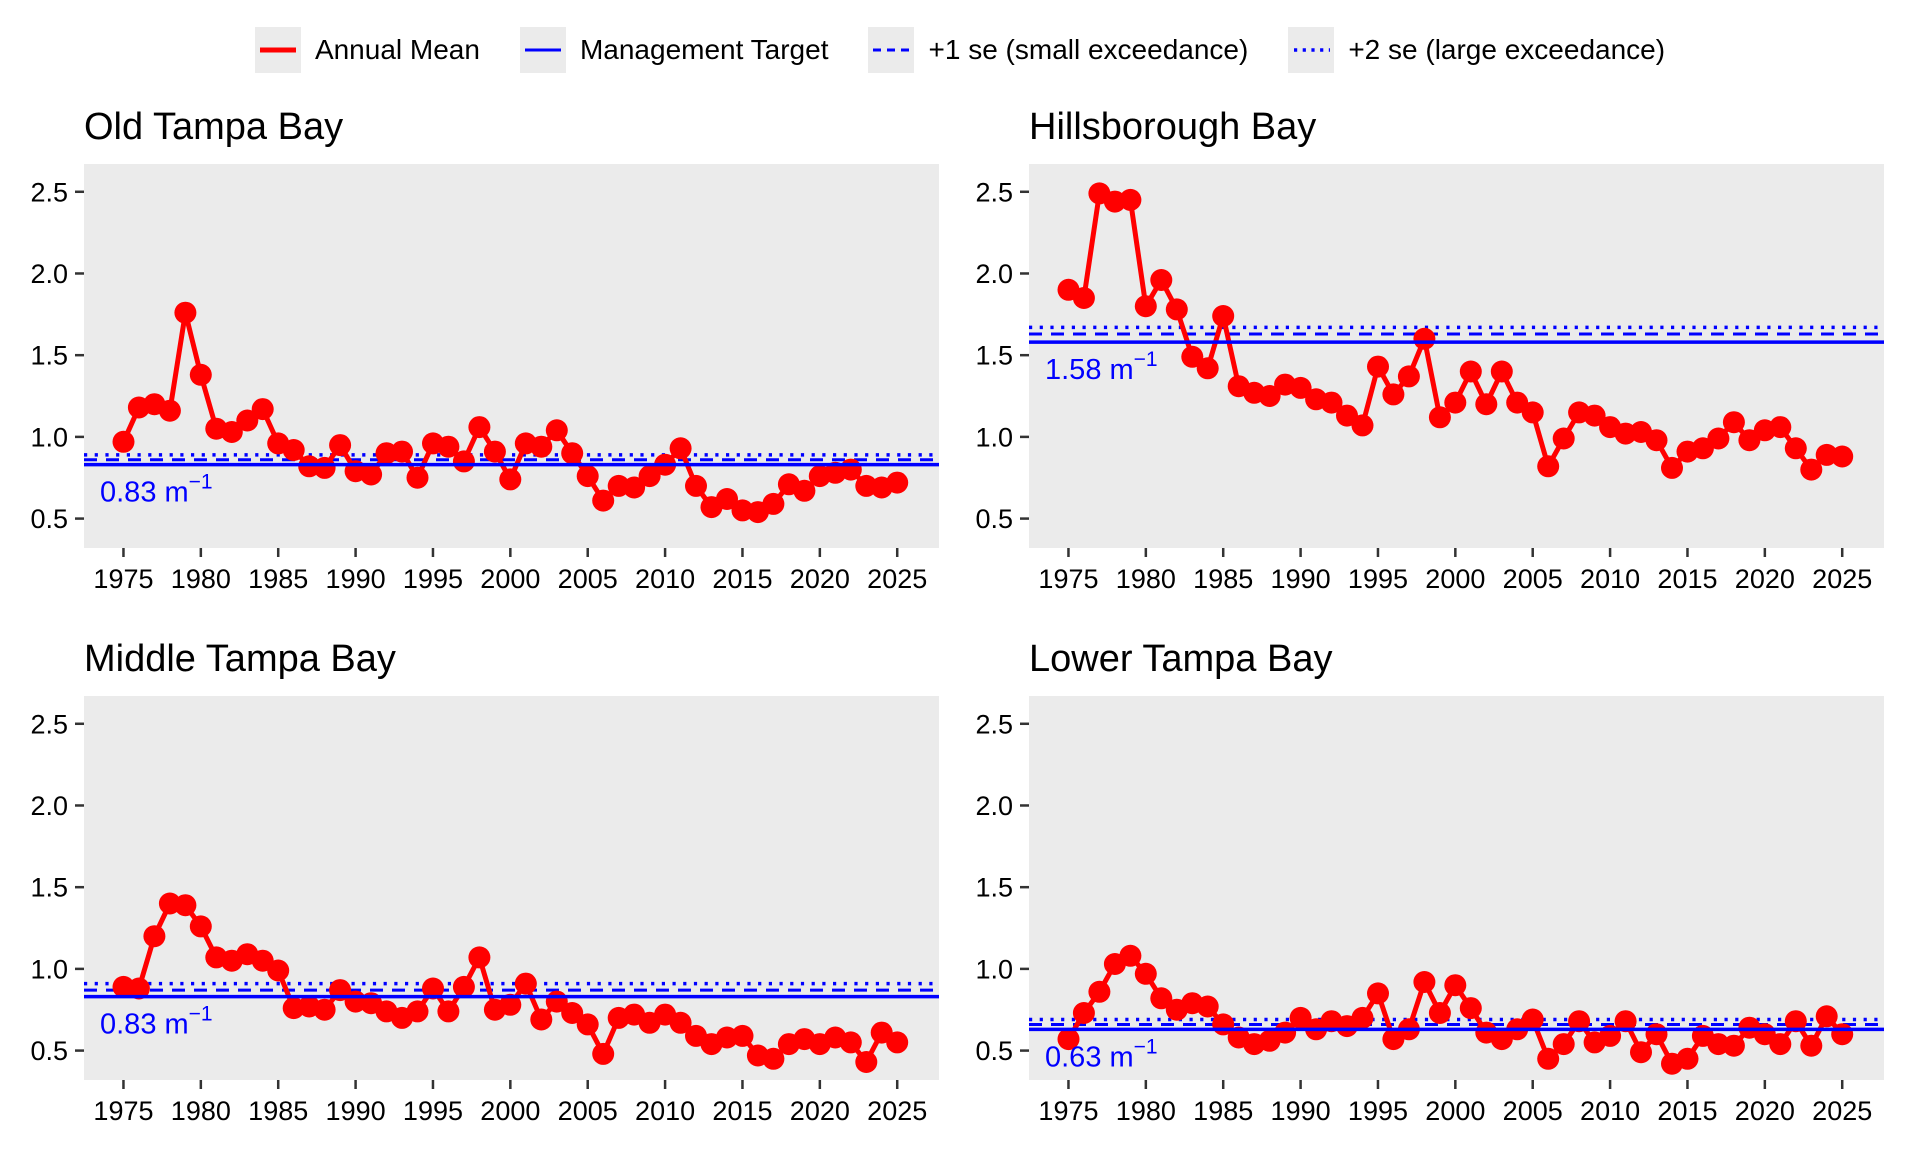  I want to click on y-tick-label: 2.0, so click(994, 806).